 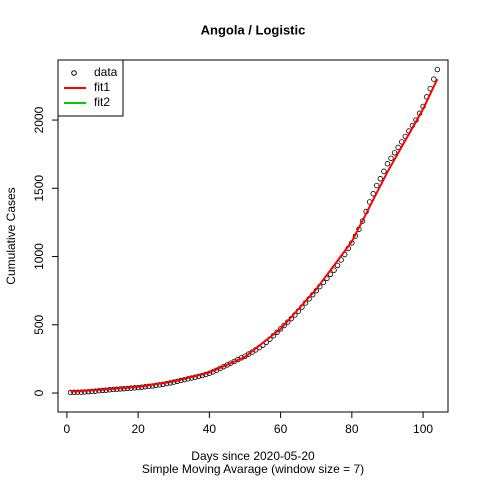 I want to click on y-tick-label: 1500, so click(x=39, y=188).